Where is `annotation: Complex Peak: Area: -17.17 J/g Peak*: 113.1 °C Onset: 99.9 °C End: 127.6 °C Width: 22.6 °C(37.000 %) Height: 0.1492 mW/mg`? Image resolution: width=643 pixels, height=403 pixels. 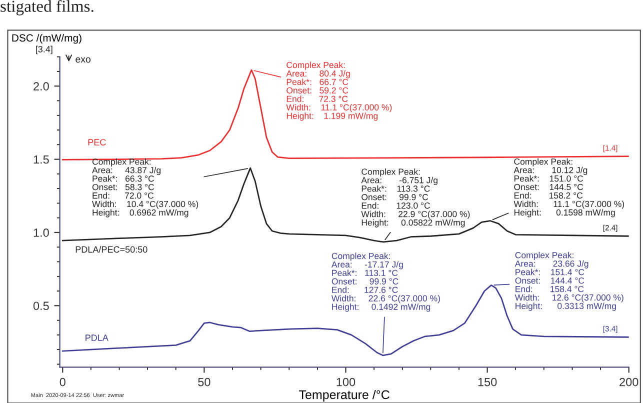
annotation: Complex Peak: Area: -17.17 J/g Peak*: 113.1 °C Onset: 99.9 °C End: 127.6 °C Width: 22.6 °C(37.000 %) Height: 0.1492 mW/mg is located at coordinates (385, 282).